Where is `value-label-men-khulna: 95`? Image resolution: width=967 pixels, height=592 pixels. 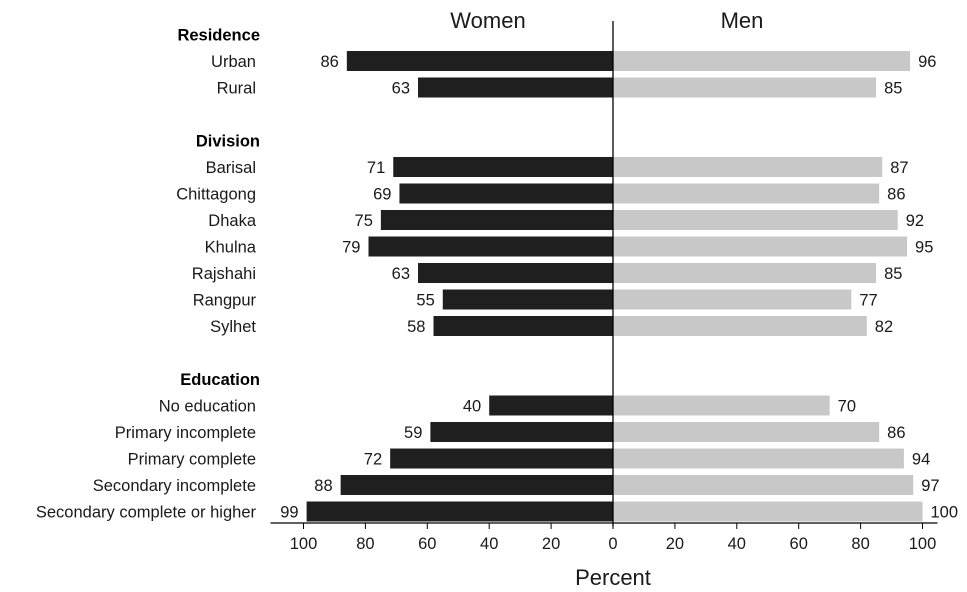
value-label-men-khulna: 95 is located at coordinates (924, 248).